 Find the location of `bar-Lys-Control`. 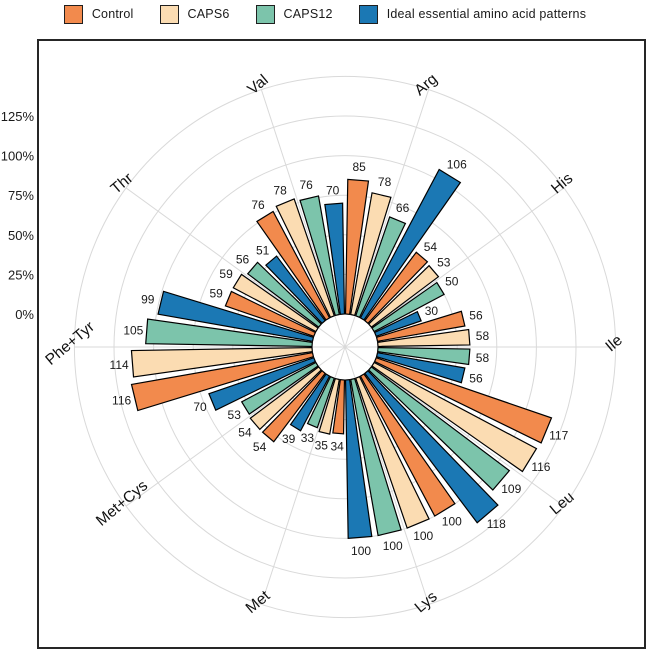

bar-Lys-Control is located at coordinates (407, 445).